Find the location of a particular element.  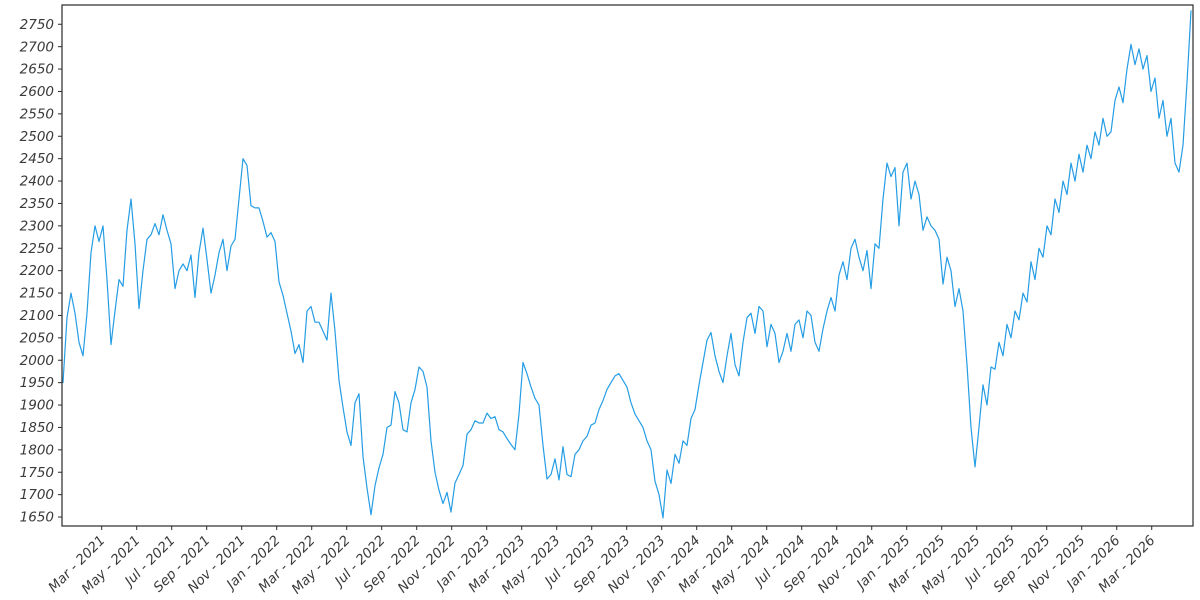

y-tick-label: 2650 is located at coordinates (37, 70).